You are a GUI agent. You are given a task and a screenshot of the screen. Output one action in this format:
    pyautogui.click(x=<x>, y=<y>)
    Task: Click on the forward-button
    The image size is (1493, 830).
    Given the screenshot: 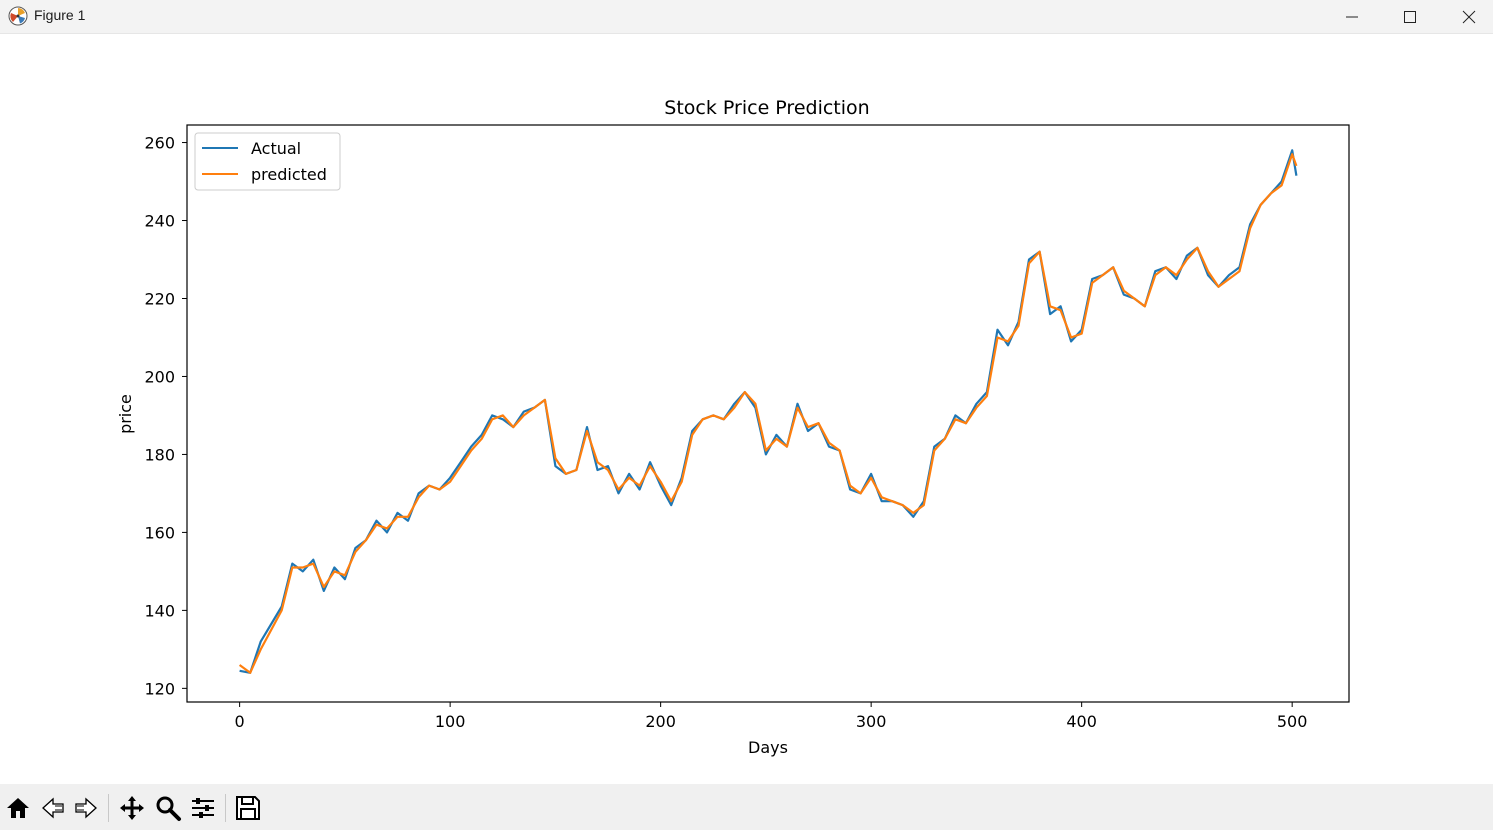 What is the action you would take?
    pyautogui.click(x=86, y=808)
    